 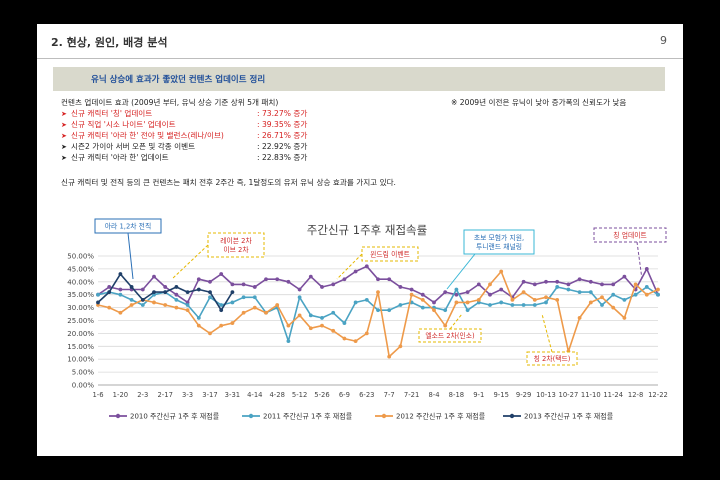 I want to click on y-tick-label: 45.00%, so click(x=80, y=269).